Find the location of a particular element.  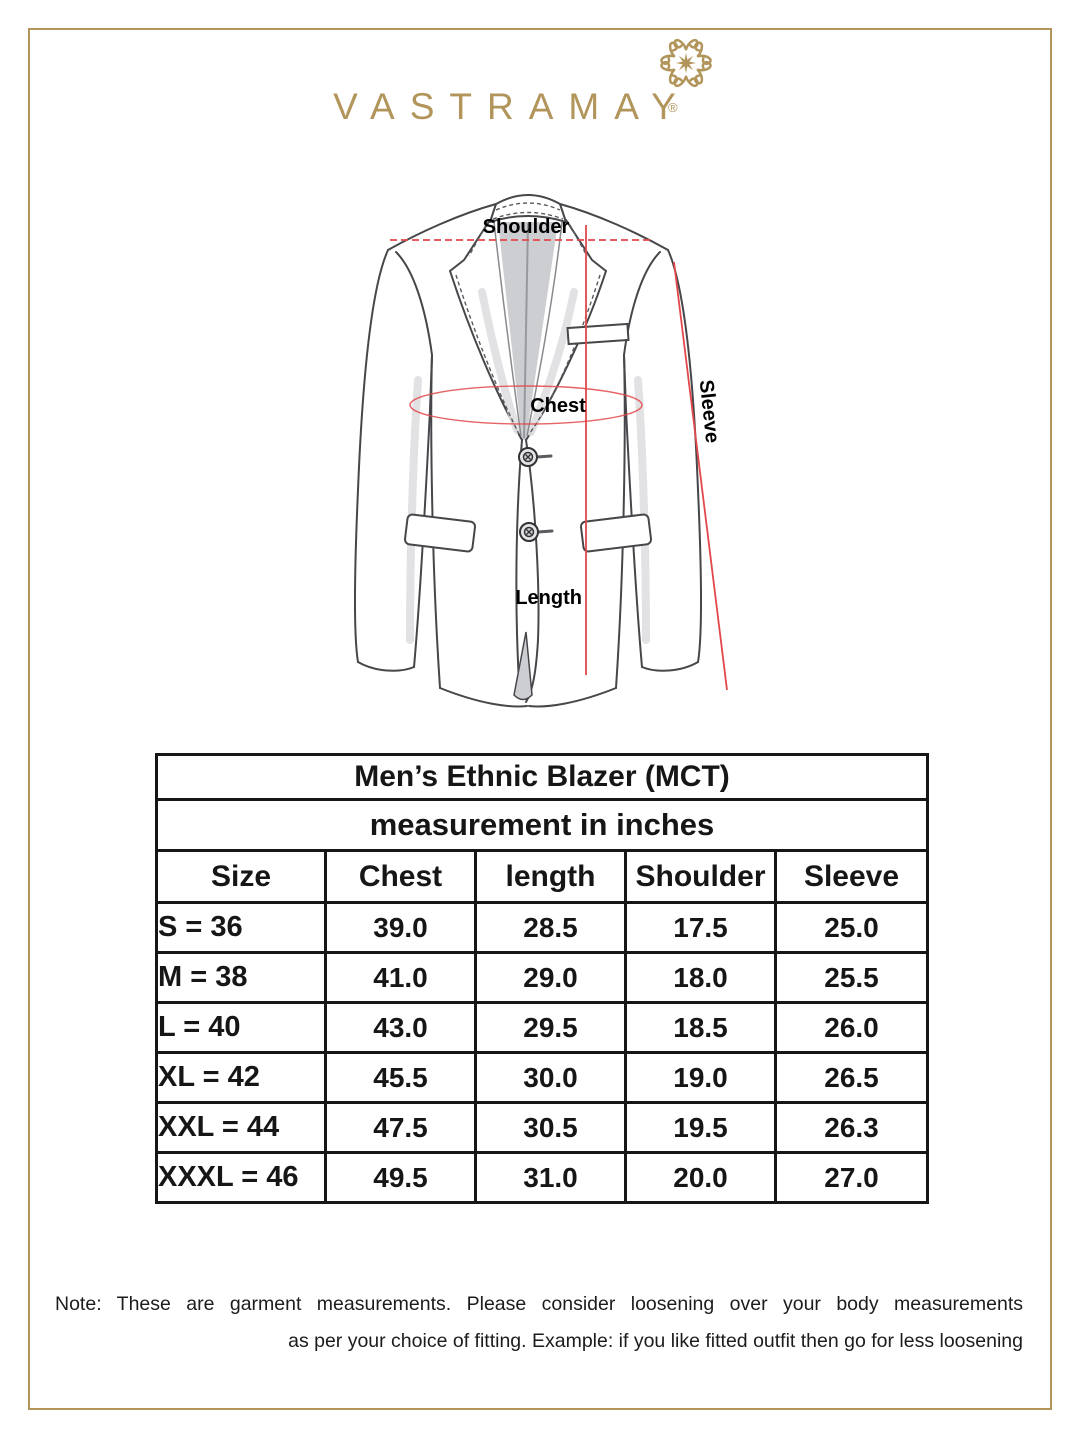

table-title: Men’s Ethnic Blazer (MCT) is located at coordinates (542, 777).